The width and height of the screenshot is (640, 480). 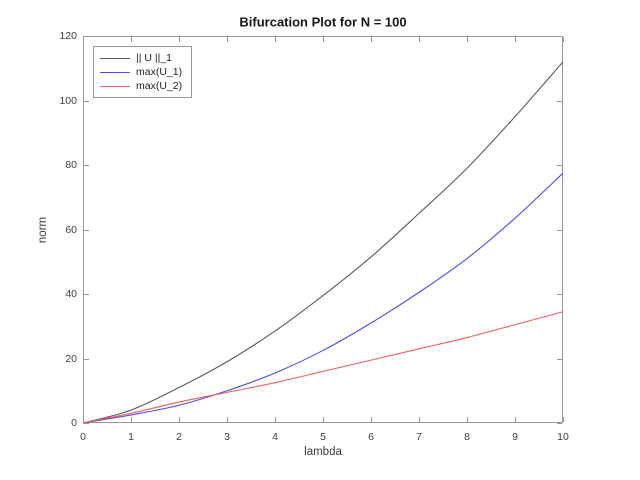 I want to click on x-tick-label: 3, so click(x=227, y=437).